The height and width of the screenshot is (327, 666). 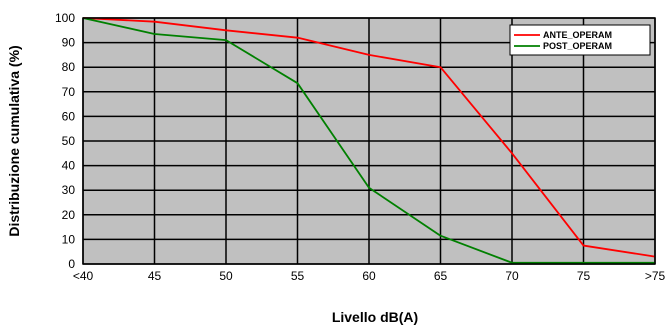 What do you see at coordinates (65, 18) in the screenshot?
I see `y-tick-label: 100` at bounding box center [65, 18].